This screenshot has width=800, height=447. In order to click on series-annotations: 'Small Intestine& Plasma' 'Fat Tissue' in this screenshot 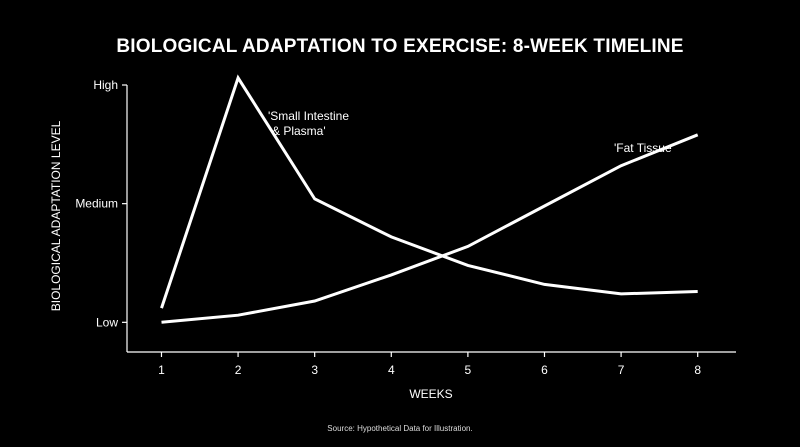, I will do `click(471, 132)`.